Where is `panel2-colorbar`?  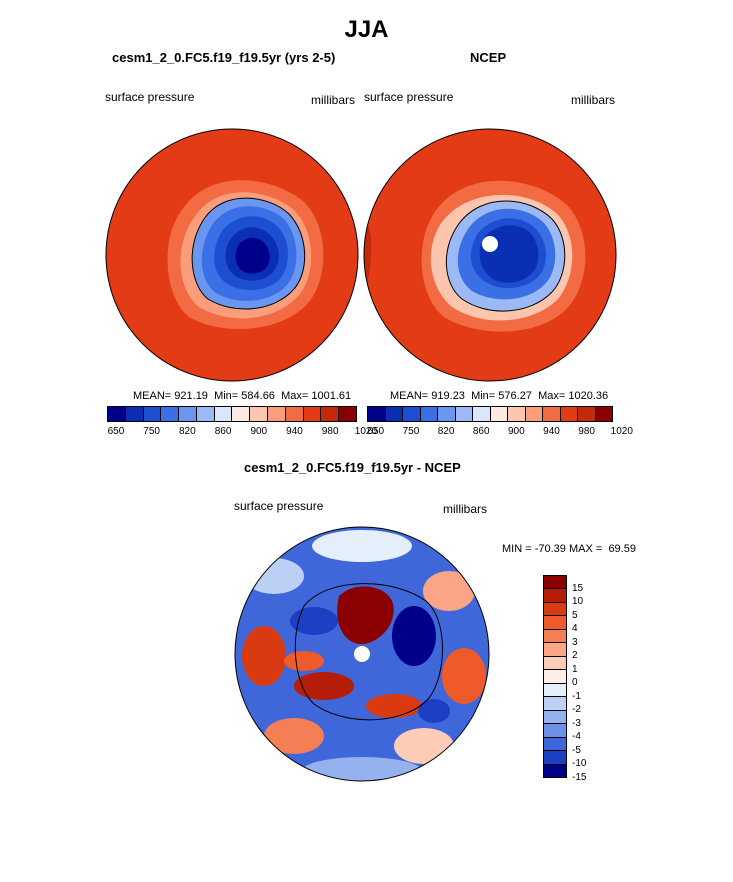
panel2-colorbar is located at coordinates (490, 414).